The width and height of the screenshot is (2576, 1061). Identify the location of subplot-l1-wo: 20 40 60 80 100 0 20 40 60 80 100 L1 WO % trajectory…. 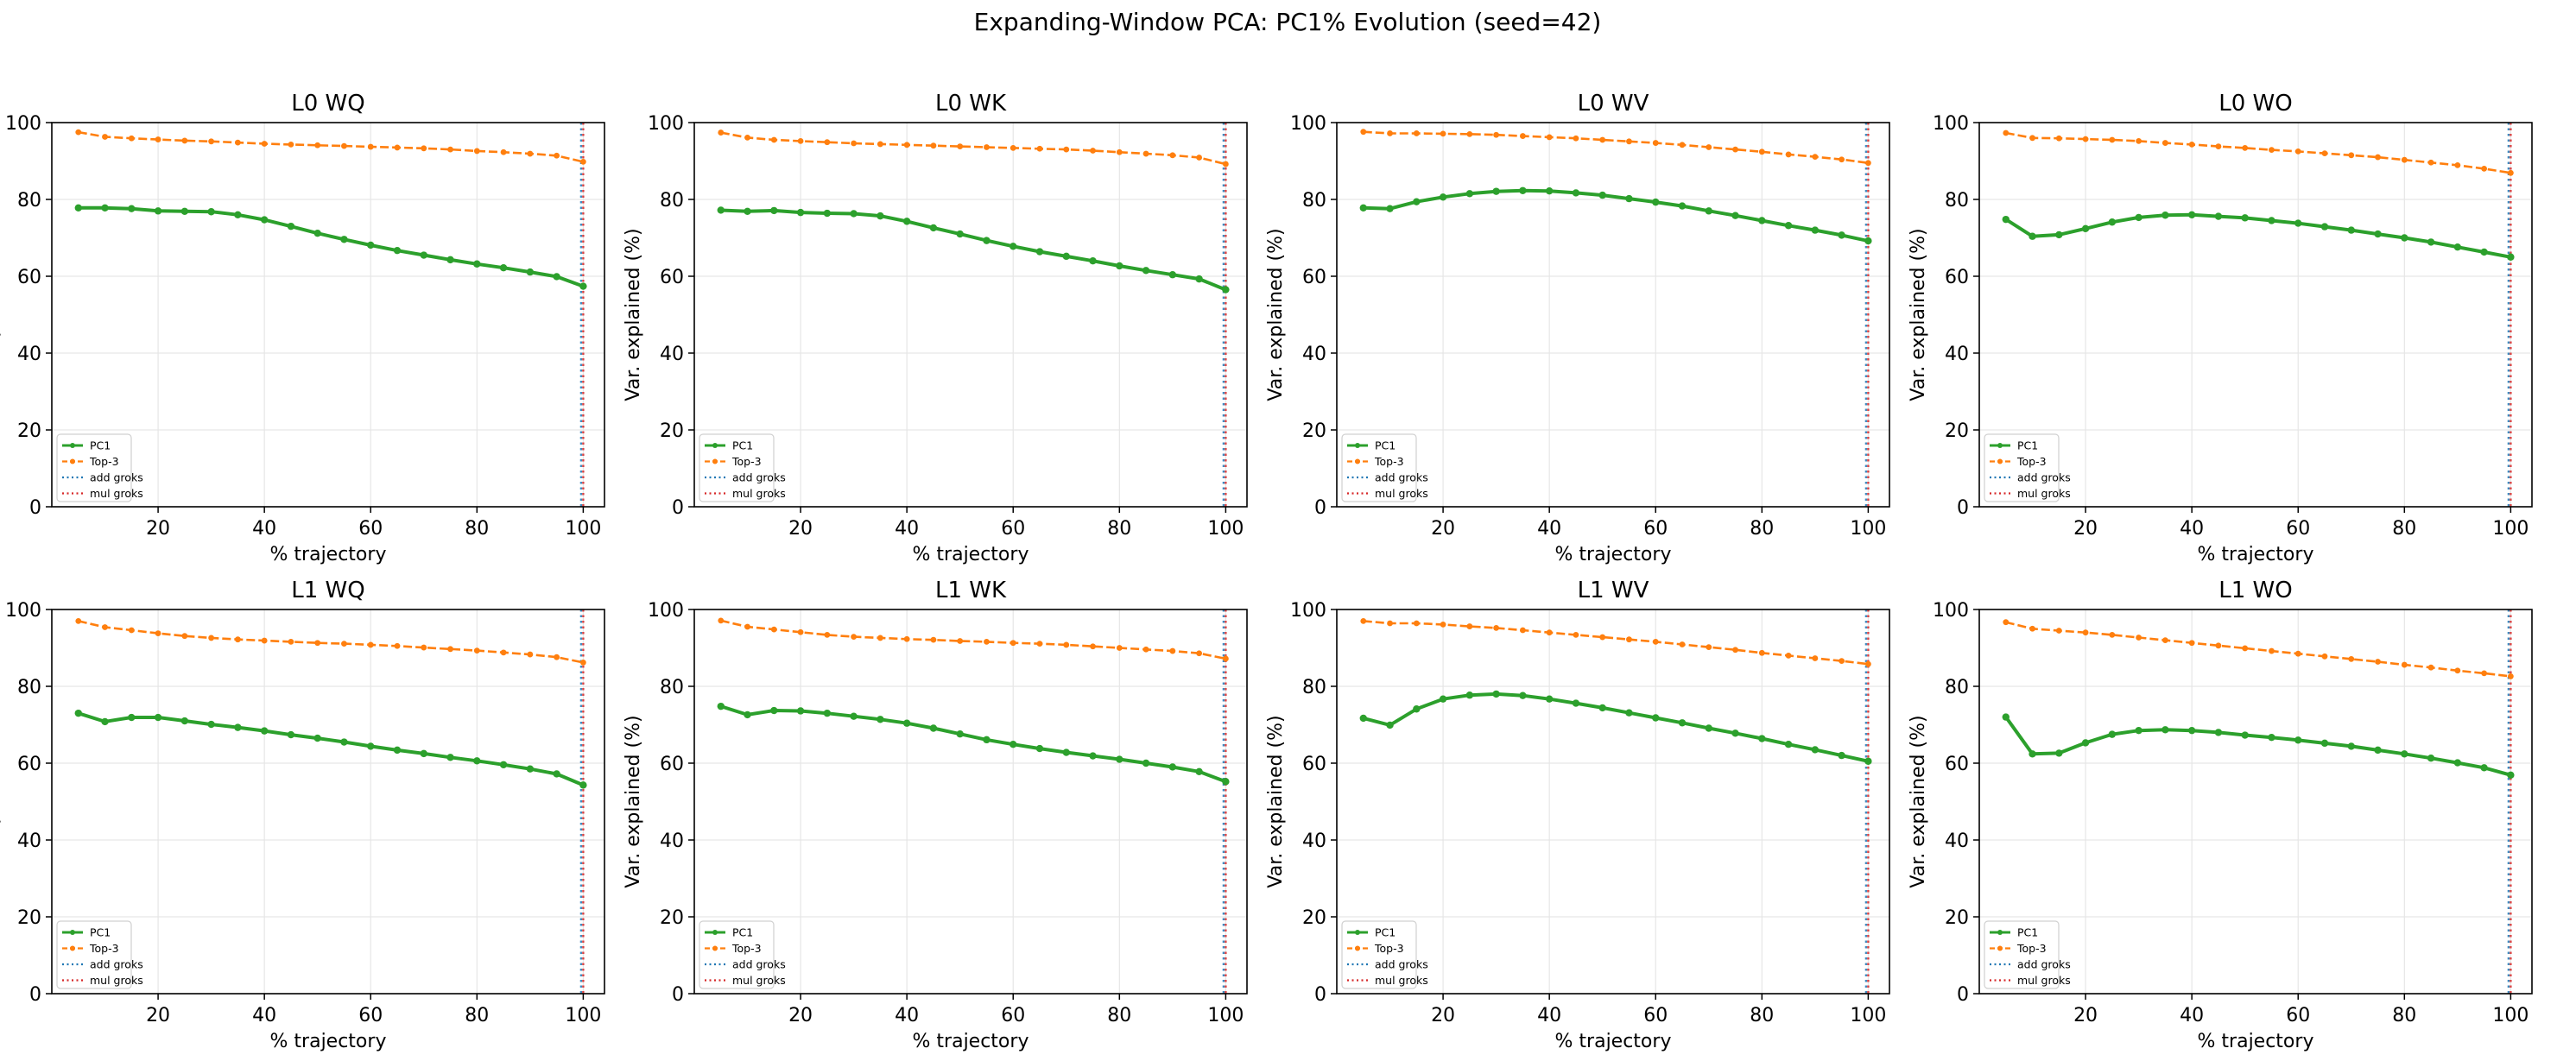
(2220, 815).